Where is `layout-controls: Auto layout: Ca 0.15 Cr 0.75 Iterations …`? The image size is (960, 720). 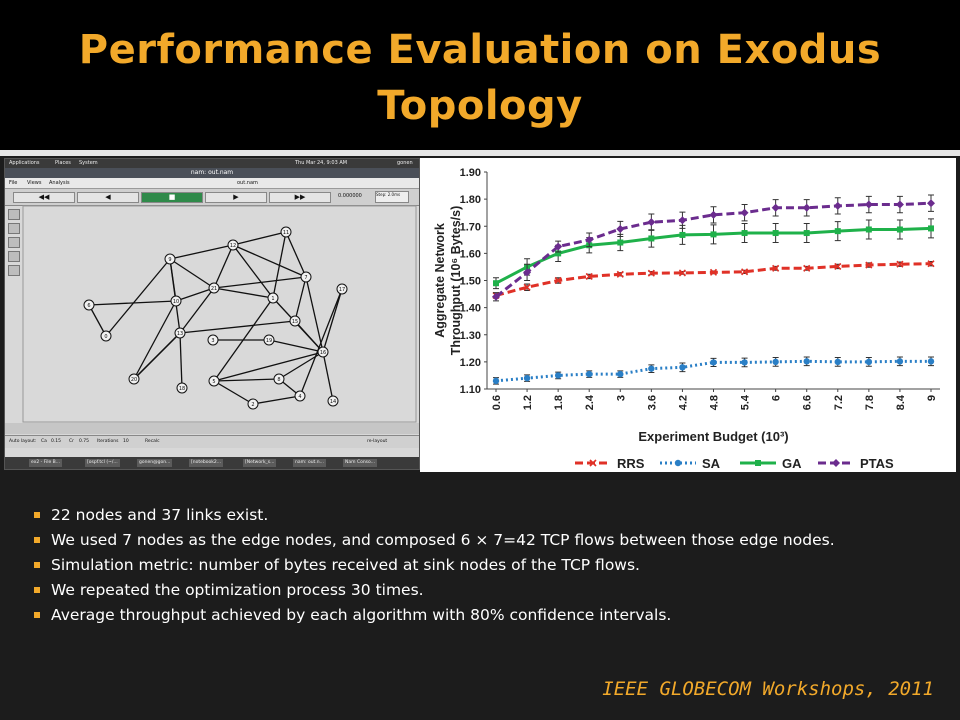 layout-controls: Auto layout: Ca 0.15 Cr 0.75 Iterations … is located at coordinates (212, 441).